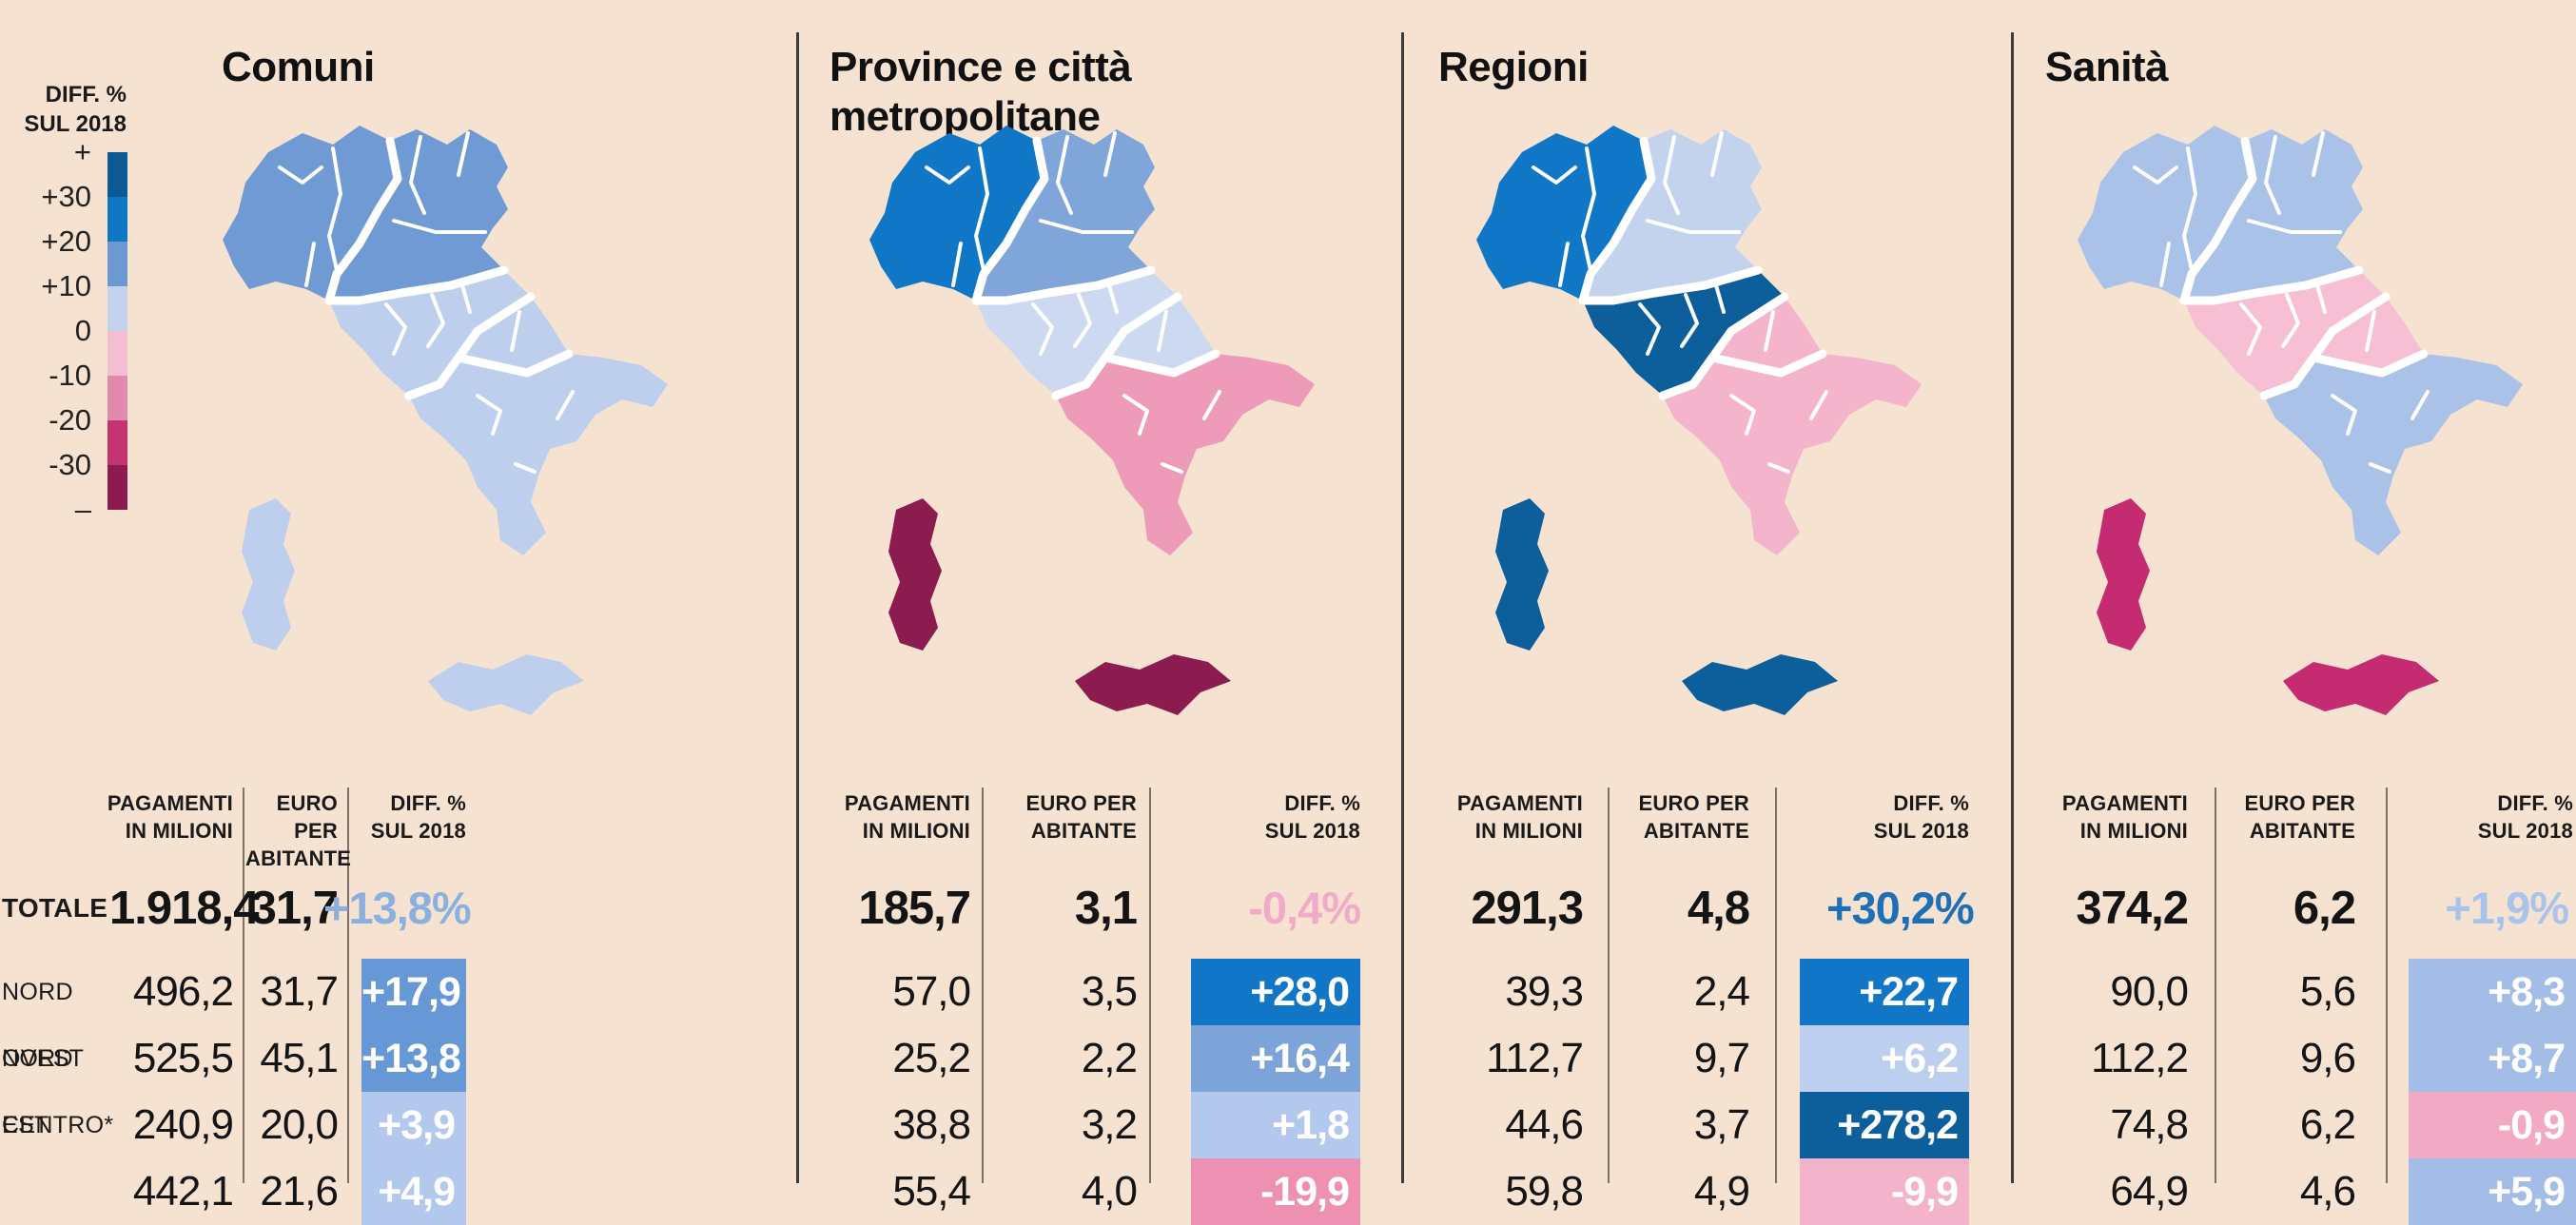 The image size is (2576, 1225). What do you see at coordinates (185, 908) in the screenshot?
I see `totale-pagamenti: 1.918,4` at bounding box center [185, 908].